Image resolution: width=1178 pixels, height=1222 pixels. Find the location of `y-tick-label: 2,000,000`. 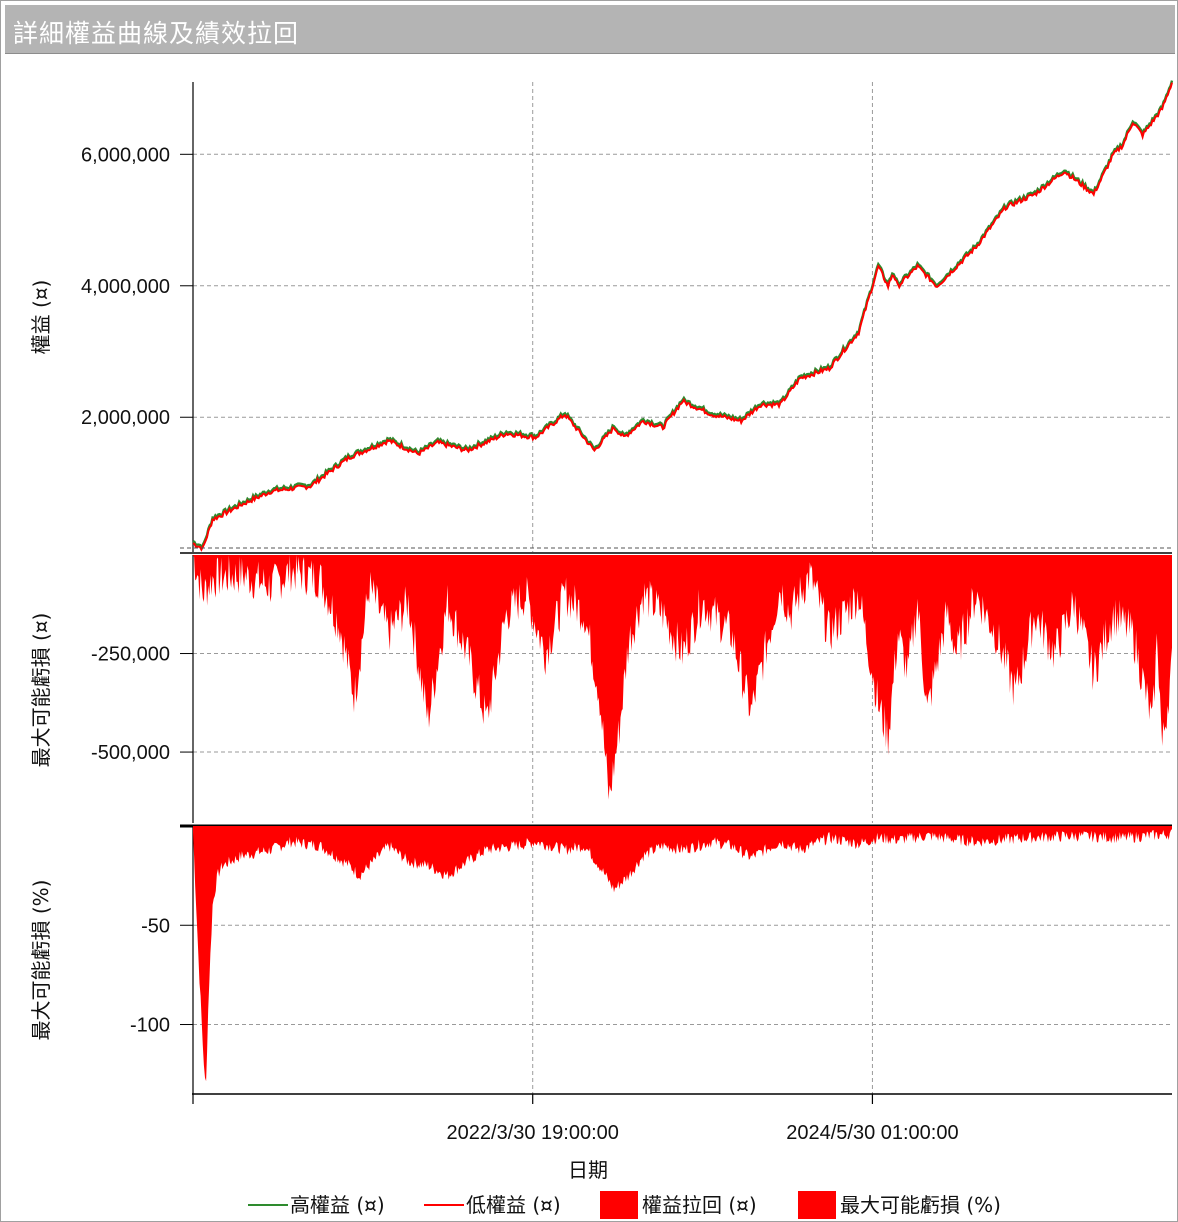

y-tick-label: 2,000,000 is located at coordinates (125, 418).